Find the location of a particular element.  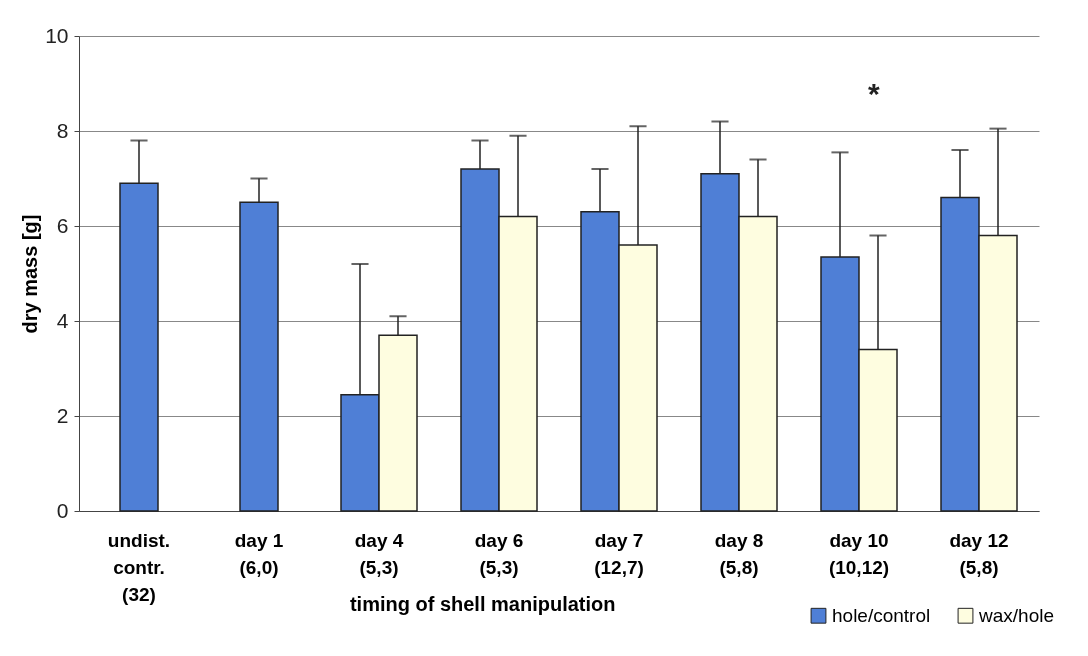

x-tick-label: day 7 (12,7) is located at coordinates (619, 553).